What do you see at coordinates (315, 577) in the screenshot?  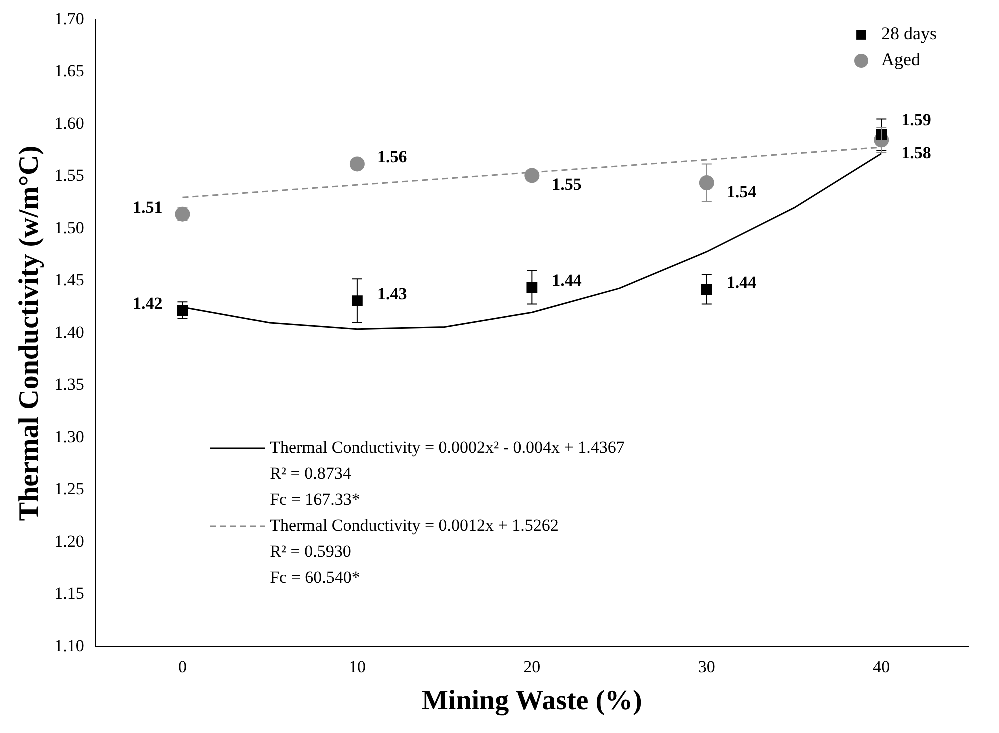 I see `annotation: Fc = 60.540*` at bounding box center [315, 577].